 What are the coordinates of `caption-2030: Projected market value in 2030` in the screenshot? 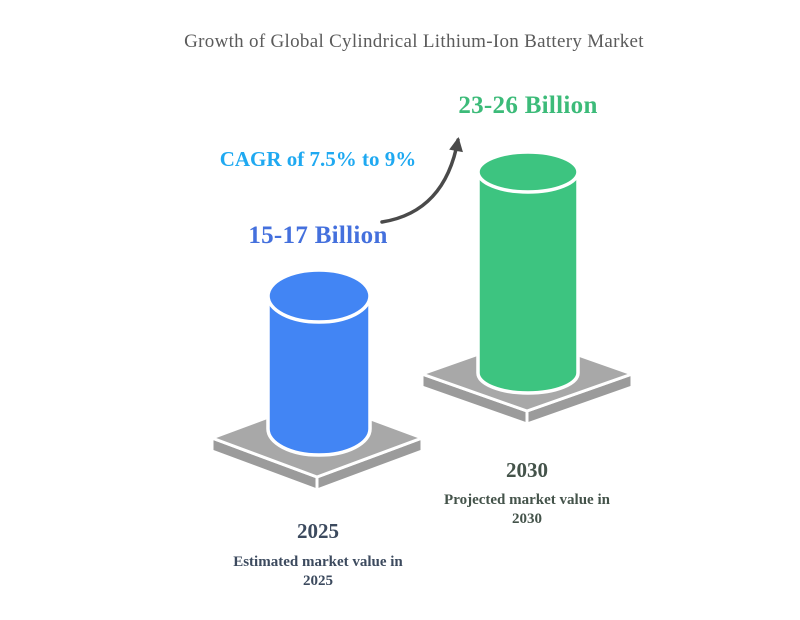 It's located at (527, 510).